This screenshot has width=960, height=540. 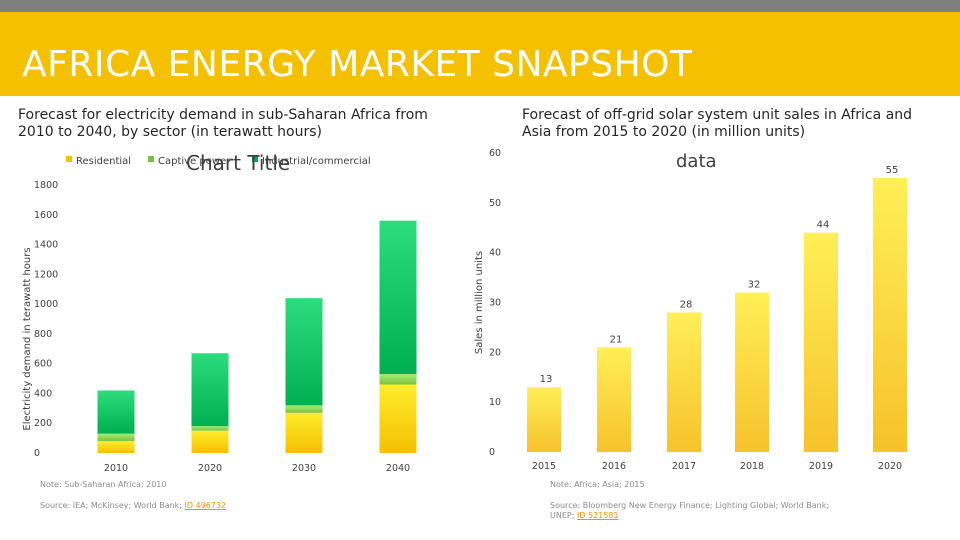 I want to click on bars, so click(x=257, y=336).